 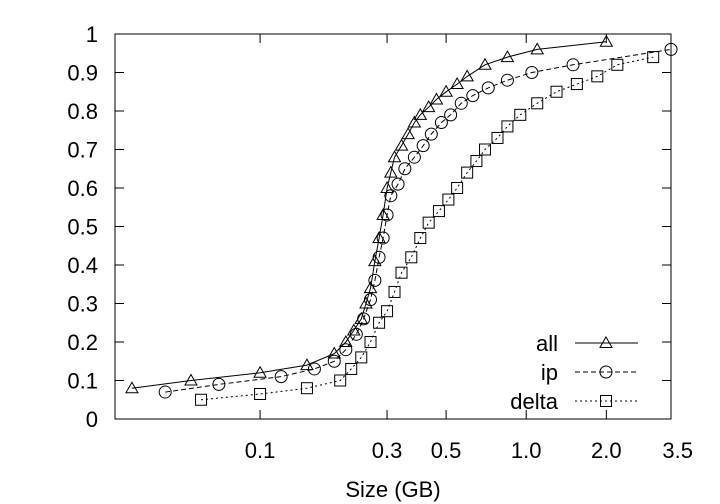 What do you see at coordinates (677, 450) in the screenshot?
I see `x-tick-label: 3.5` at bounding box center [677, 450].